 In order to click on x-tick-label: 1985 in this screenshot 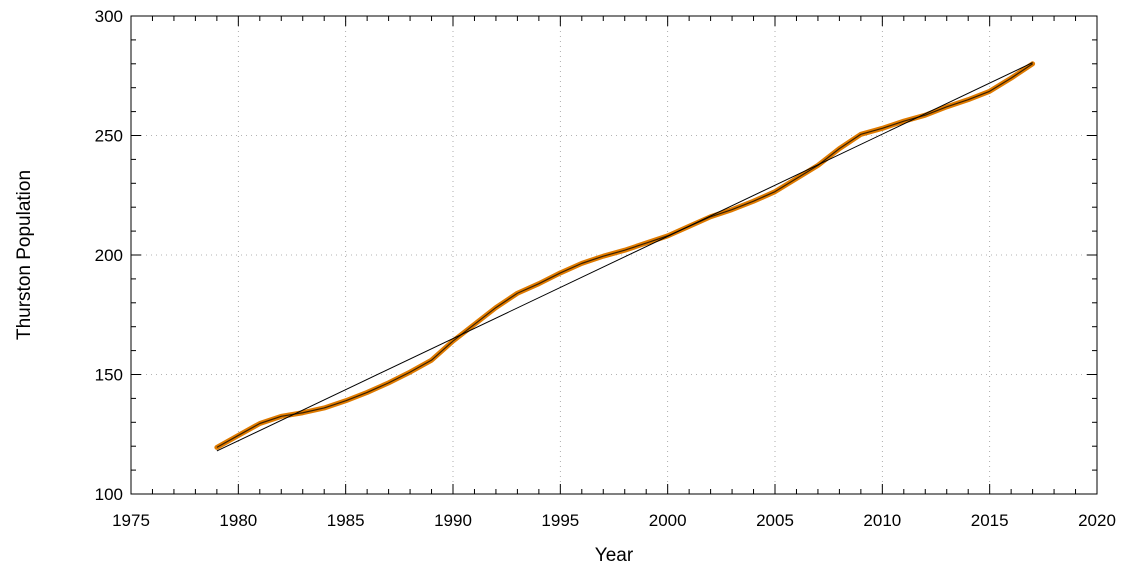, I will do `click(346, 520)`.